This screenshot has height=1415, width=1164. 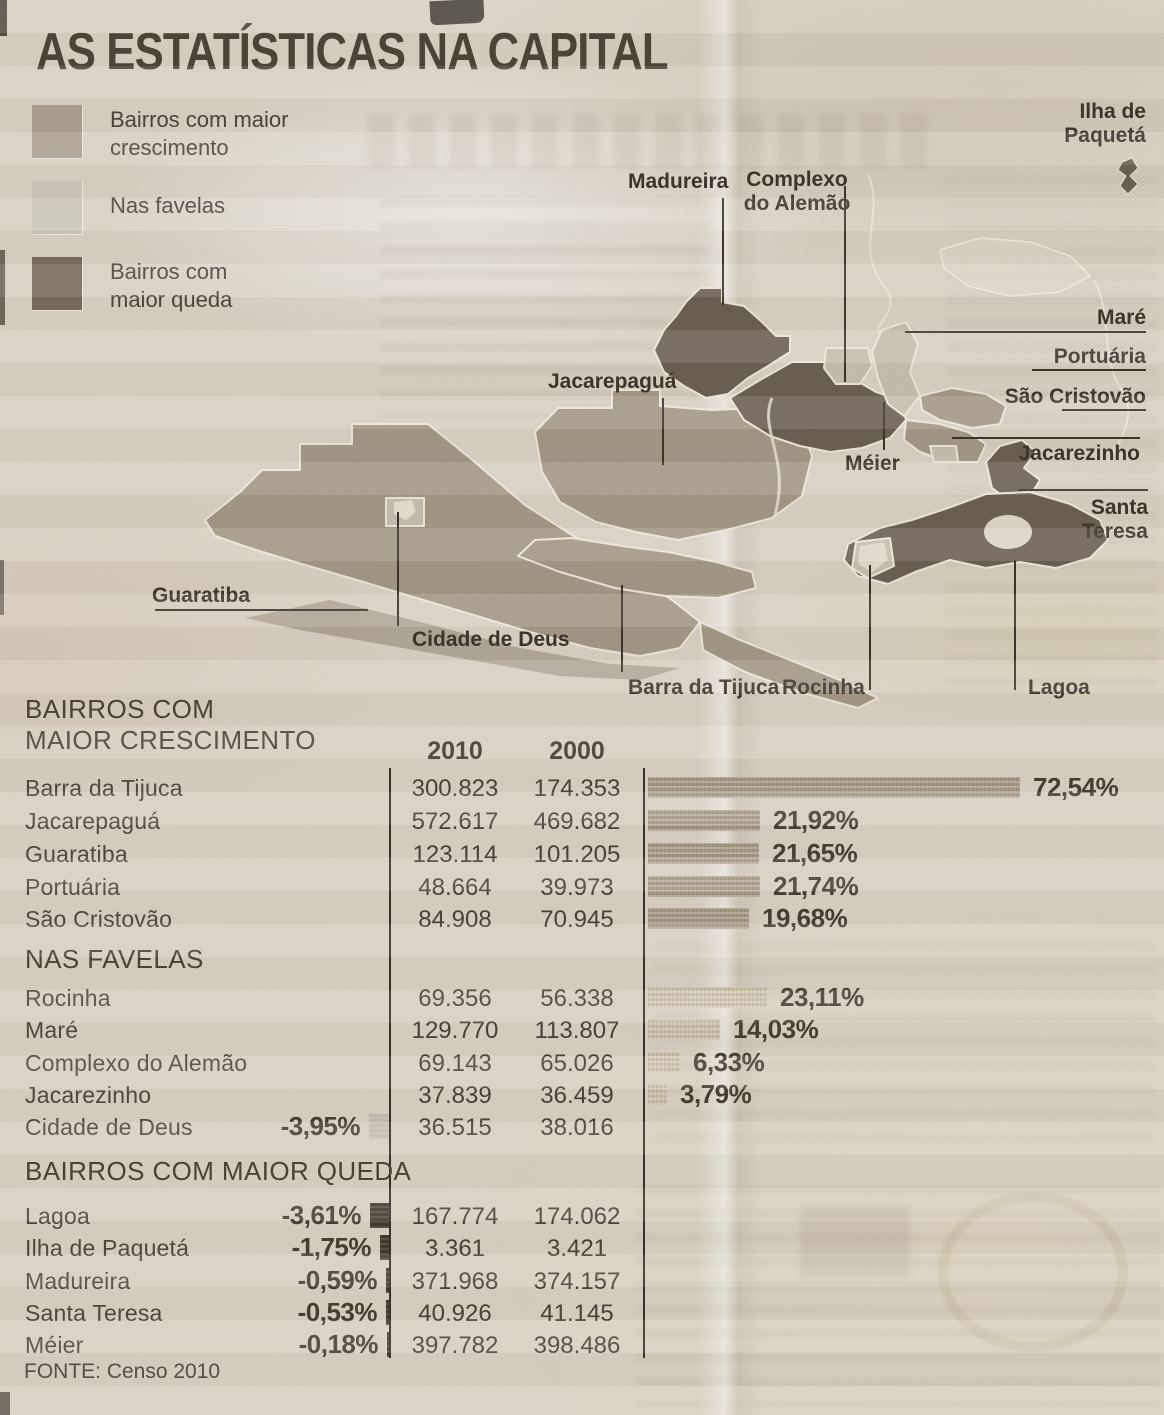 I want to click on section-header-queda: BAIRROS COM MAIOR QUEDA, so click(x=218, y=1171).